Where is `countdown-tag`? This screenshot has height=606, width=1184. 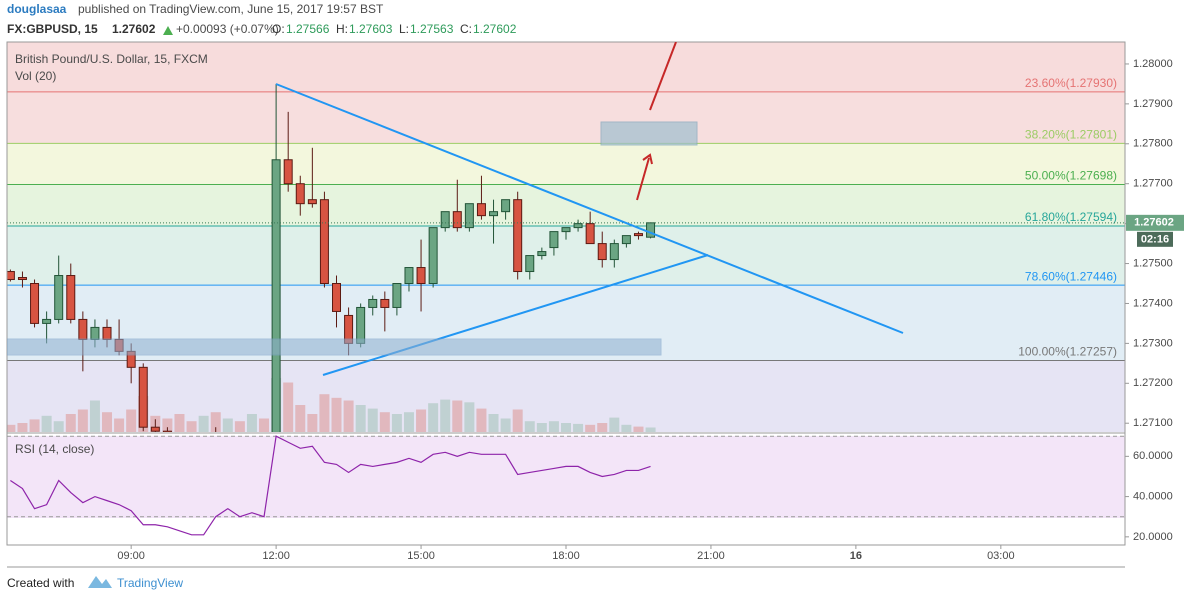 countdown-tag is located at coordinates (1155, 239).